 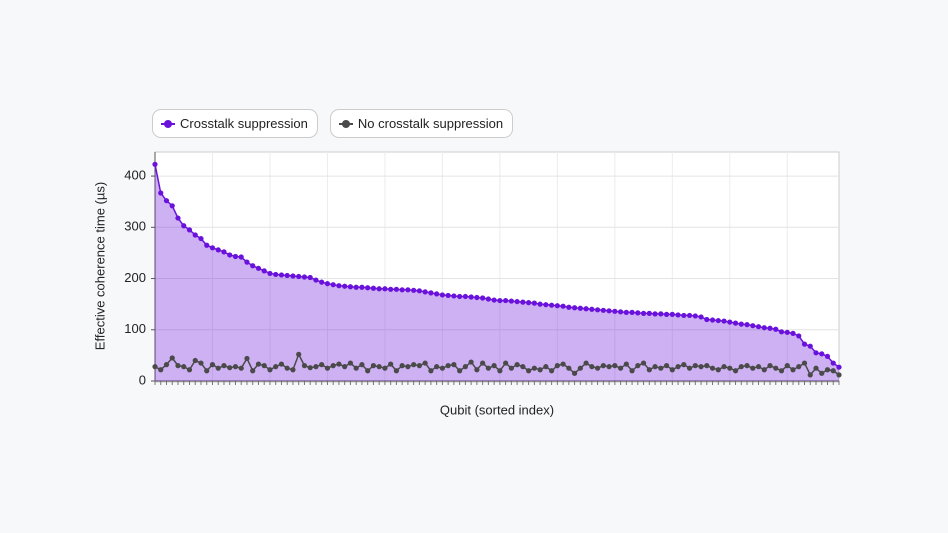 I want to click on legend-item: No crosstalk suppression, so click(x=421, y=123).